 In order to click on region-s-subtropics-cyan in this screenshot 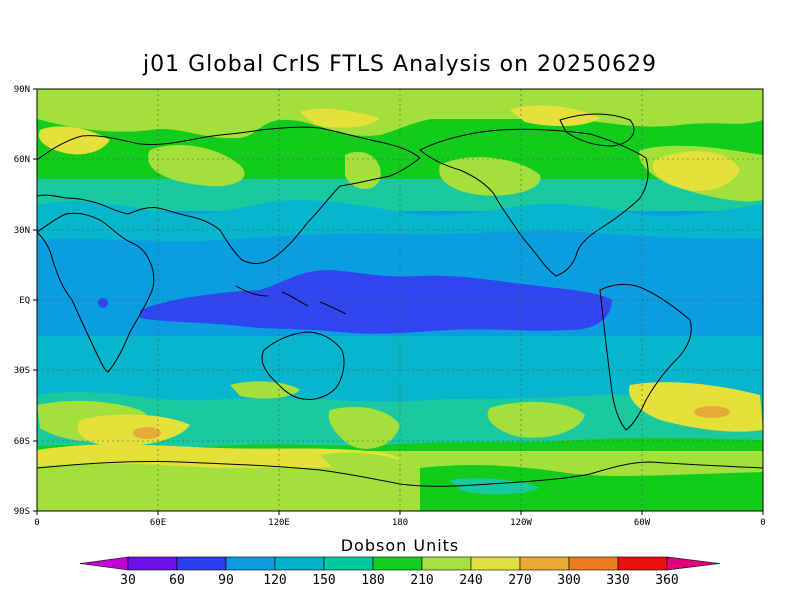, I will do `click(400, 378)`.